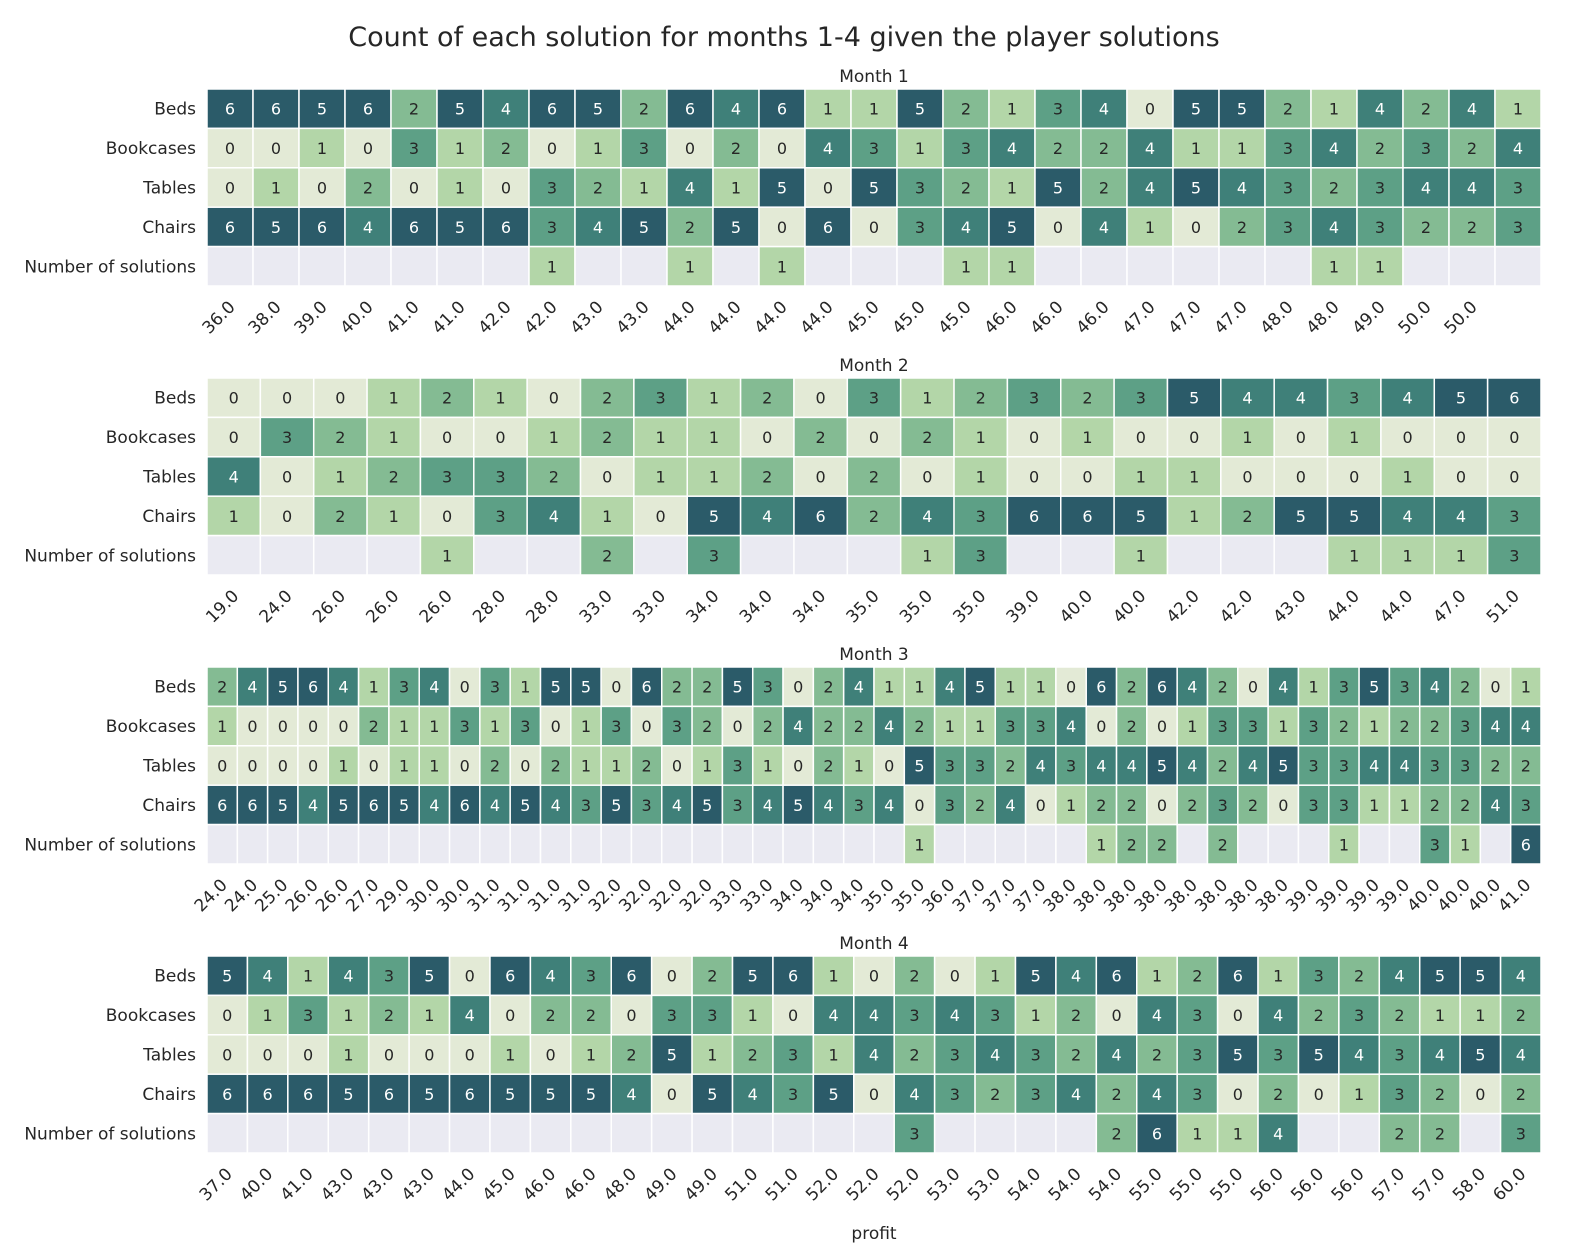 The image size is (1584, 1260). I want to click on x-tick-label: 34.0, so click(817, 895).